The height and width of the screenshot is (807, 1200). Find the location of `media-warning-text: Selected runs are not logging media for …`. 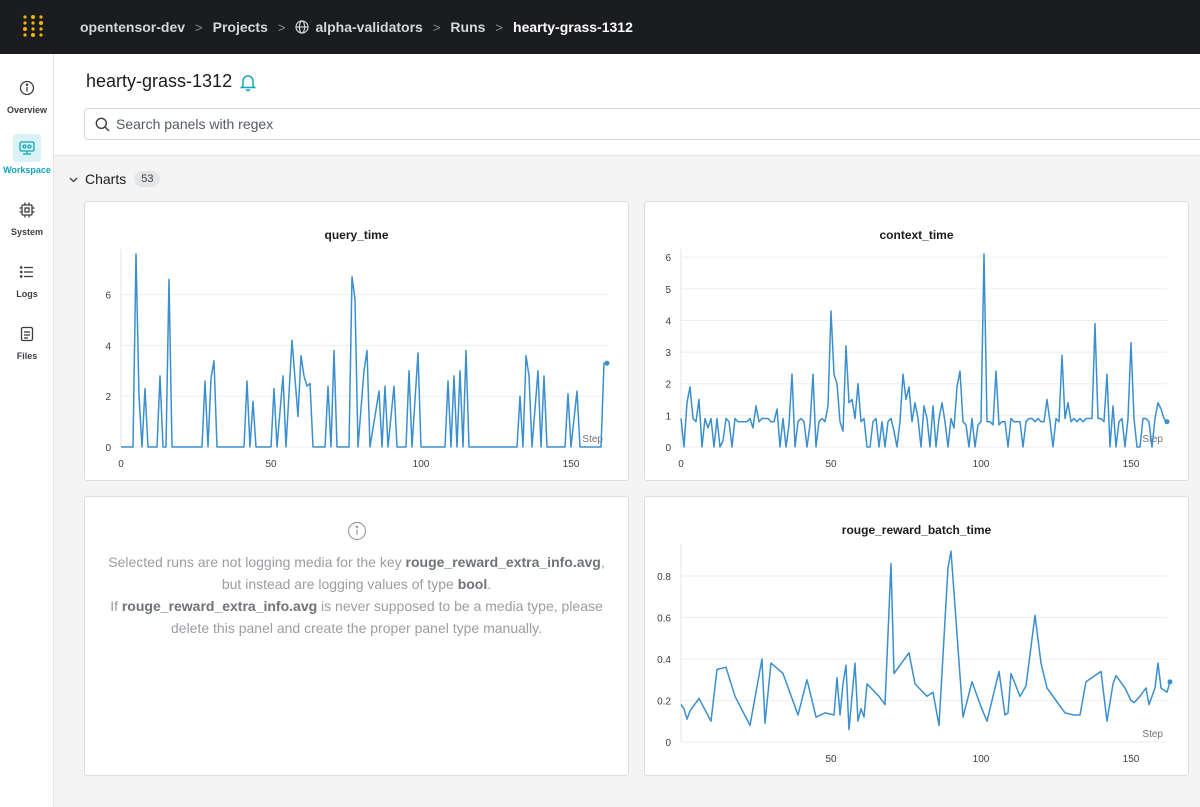

media-warning-text: Selected runs are not logging media for … is located at coordinates (356, 595).